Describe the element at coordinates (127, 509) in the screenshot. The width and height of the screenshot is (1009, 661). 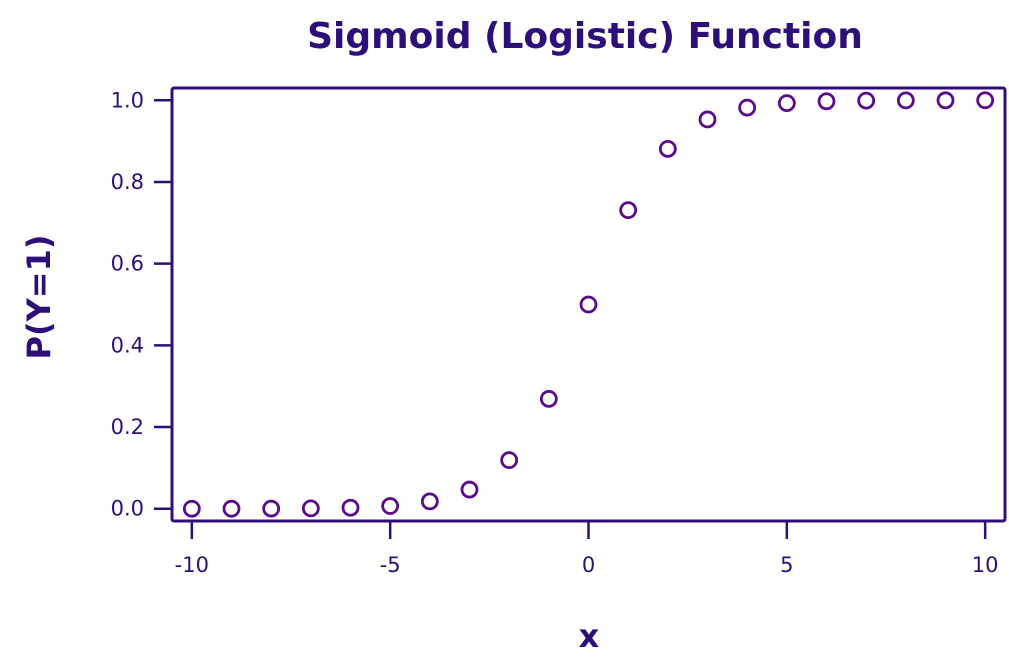
I see `y-tick-label: 0.0` at that location.